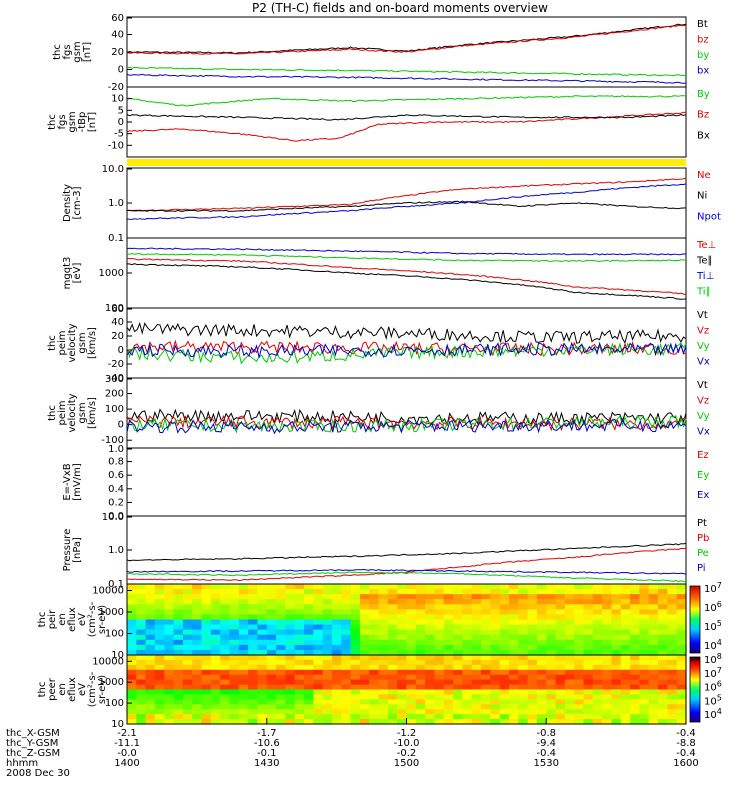  Describe the element at coordinates (406, 162) in the screenshot. I see `panel-mode-bar` at that location.